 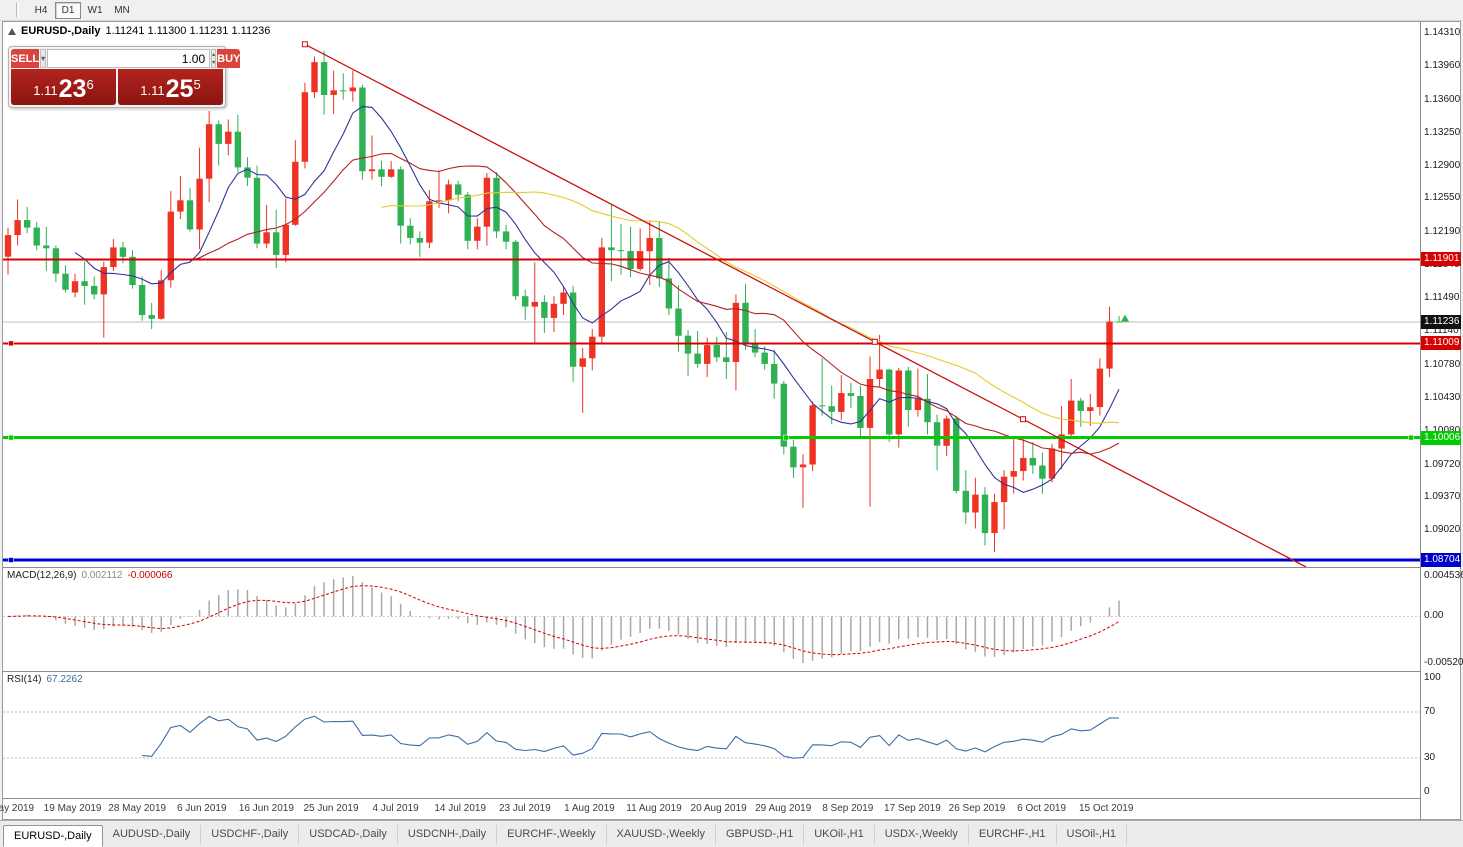 What do you see at coordinates (1441, 259) in the screenshot?
I see `level-price-badge: 1.11901` at bounding box center [1441, 259].